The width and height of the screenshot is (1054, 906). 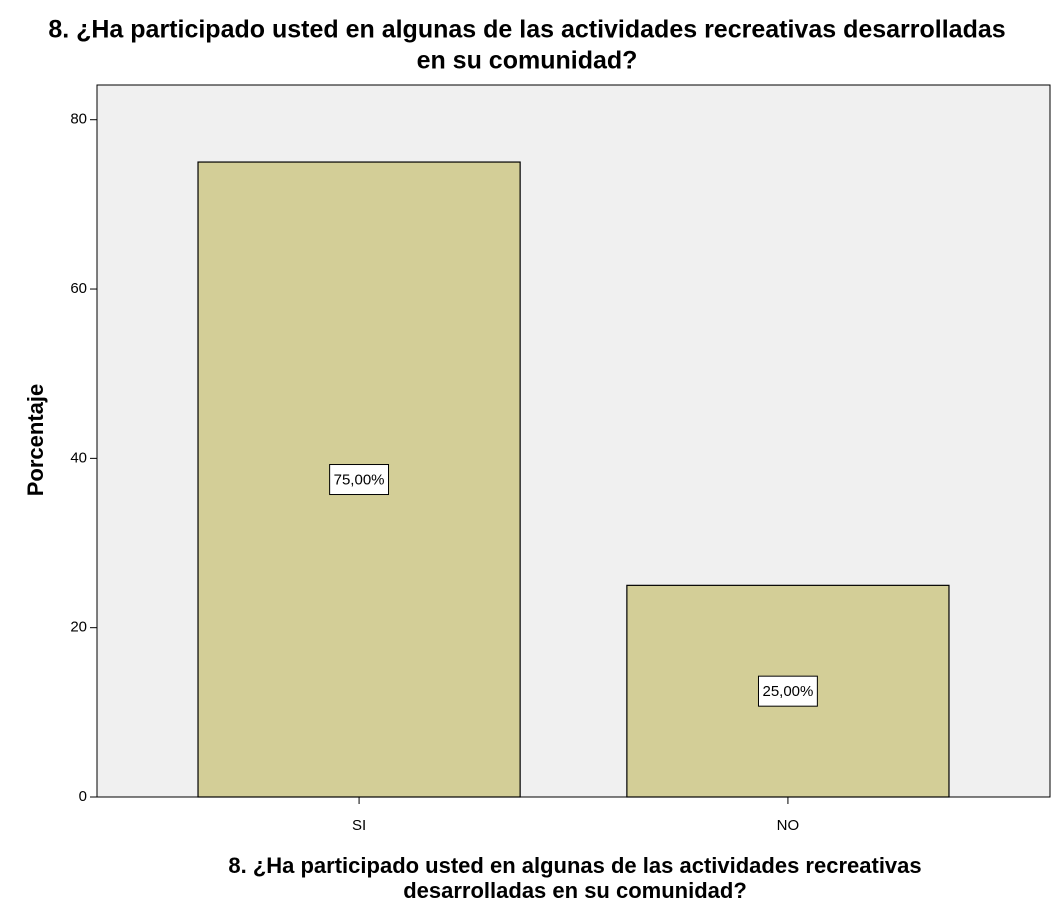 What do you see at coordinates (78, 288) in the screenshot?
I see `y-tick-label: 60` at bounding box center [78, 288].